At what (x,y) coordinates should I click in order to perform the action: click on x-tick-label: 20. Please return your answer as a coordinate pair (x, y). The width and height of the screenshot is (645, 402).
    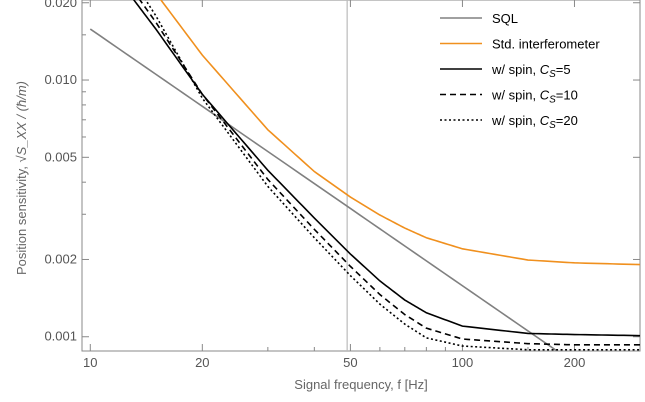
    Looking at the image, I should click on (202, 362).